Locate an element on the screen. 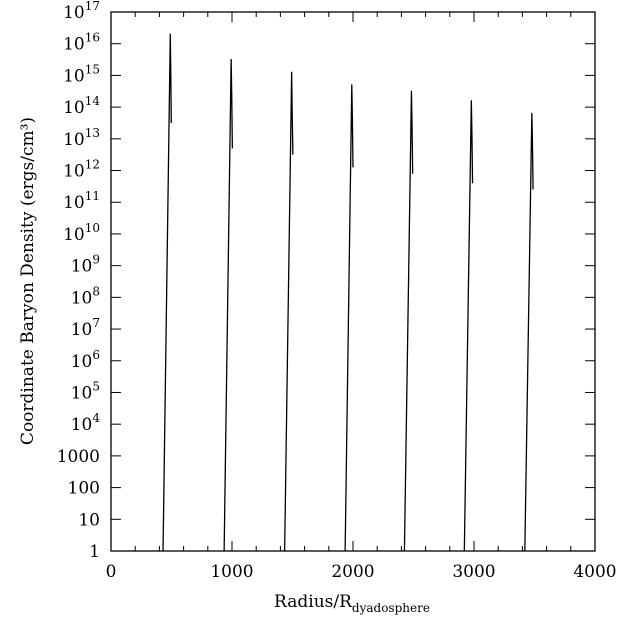 Image resolution: width=626 pixels, height=618 pixels. y-tick-label-exponent: 8 is located at coordinates (96, 291).